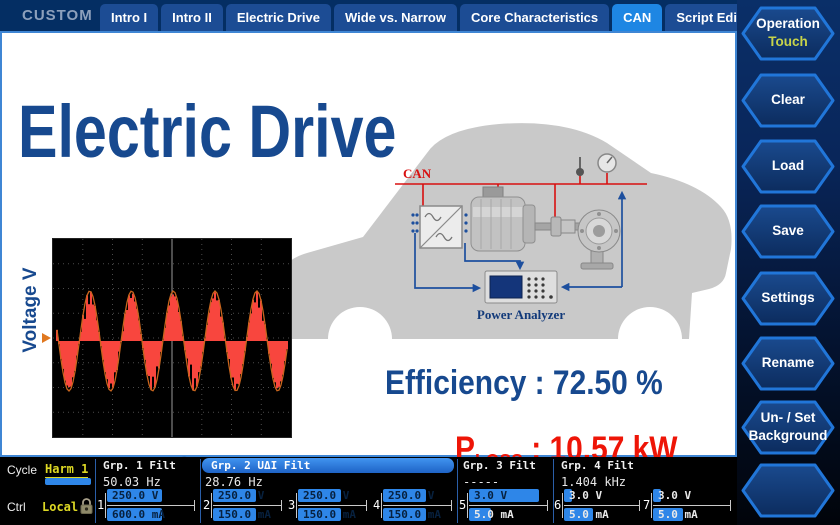 Image resolution: width=840 pixels, height=525 pixels. What do you see at coordinates (60, 507) in the screenshot?
I see `ctrl-mode-value: Local` at bounding box center [60, 507].